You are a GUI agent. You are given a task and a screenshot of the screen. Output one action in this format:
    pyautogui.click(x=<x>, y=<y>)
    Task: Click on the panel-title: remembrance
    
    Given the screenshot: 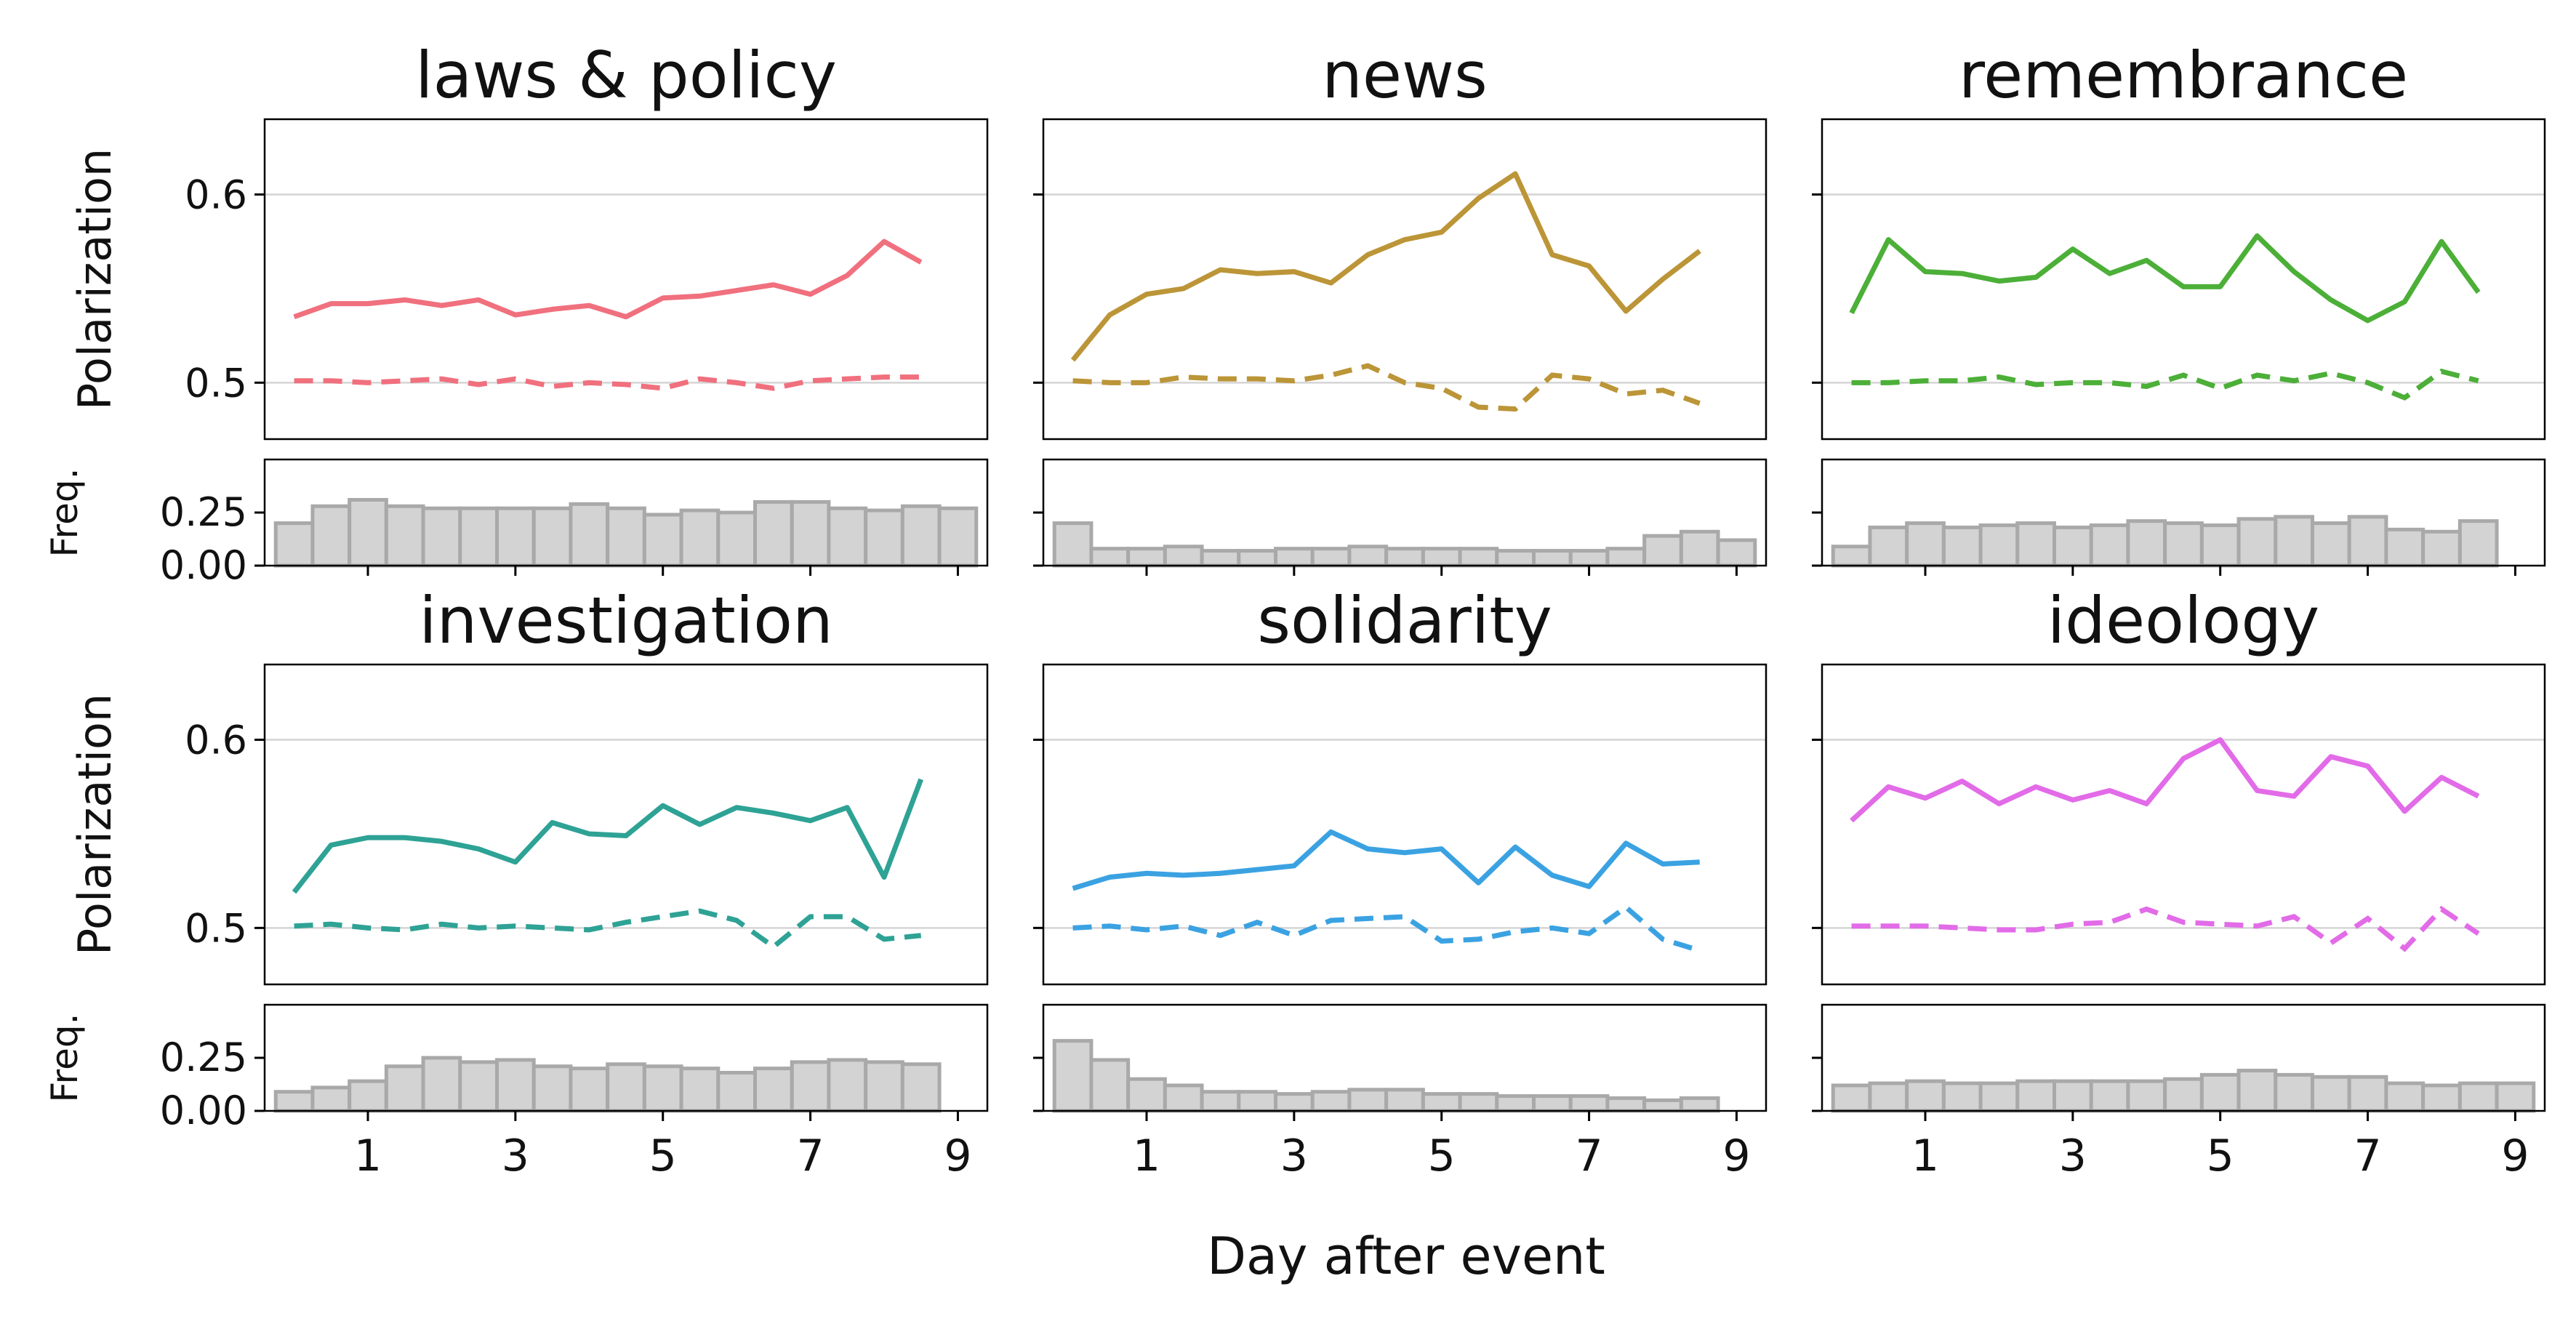 What is the action you would take?
    pyautogui.click(x=2183, y=75)
    